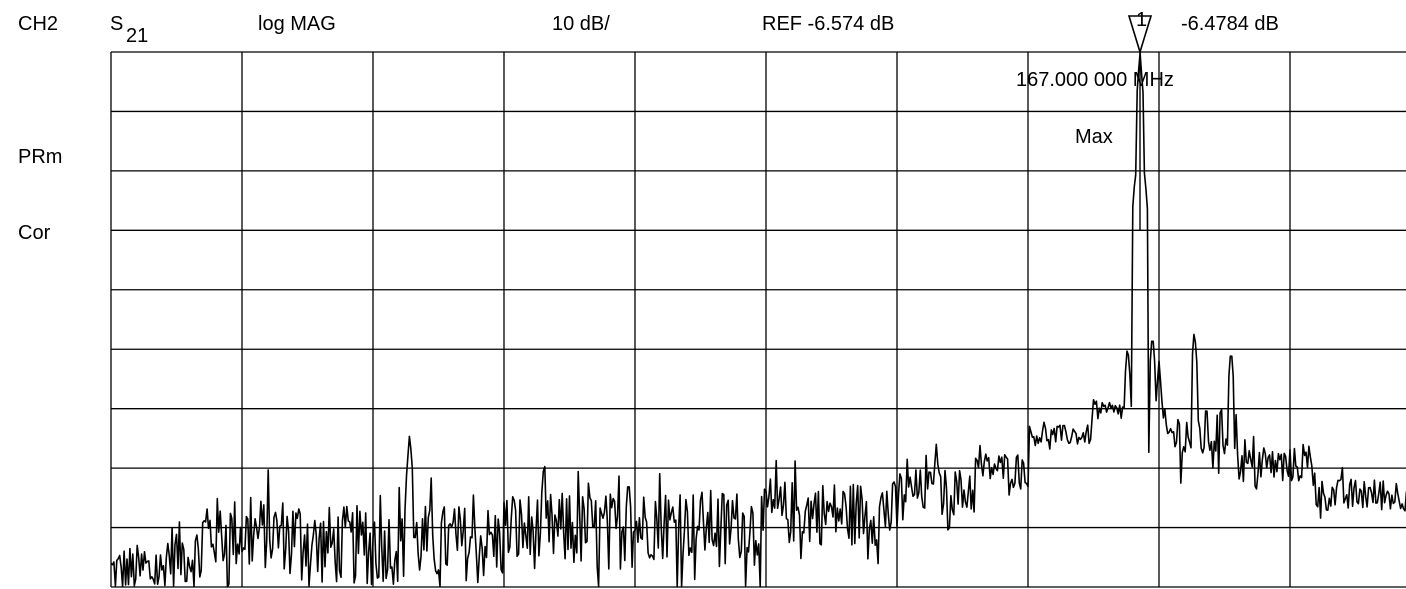  What do you see at coordinates (137, 36) in the screenshot?
I see `parameter-subscript: 21` at bounding box center [137, 36].